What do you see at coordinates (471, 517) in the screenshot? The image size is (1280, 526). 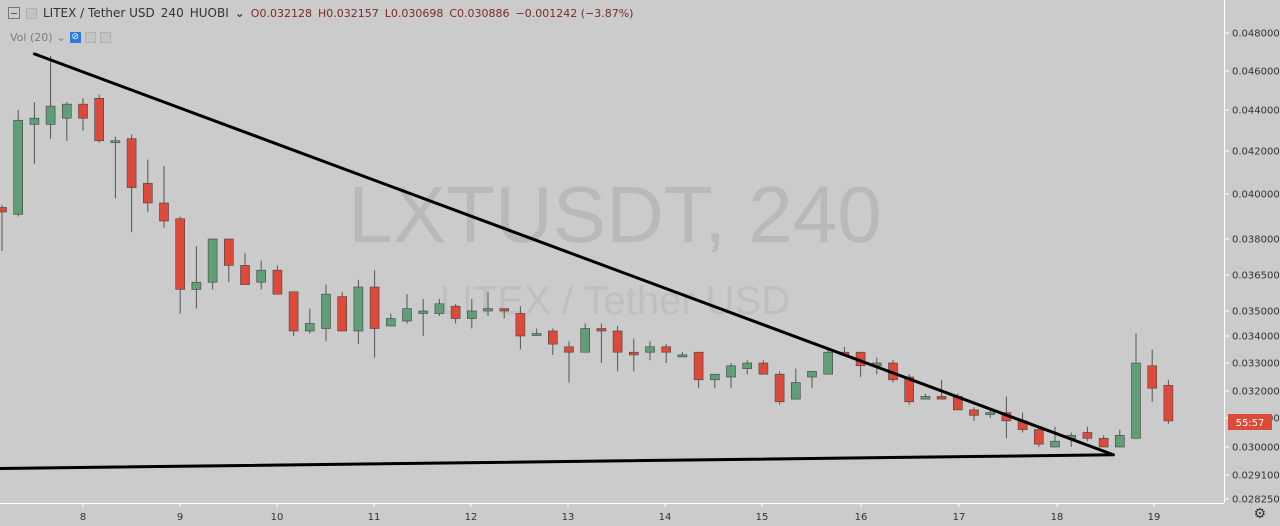 I see `x-tick-label: 12` at bounding box center [471, 517].